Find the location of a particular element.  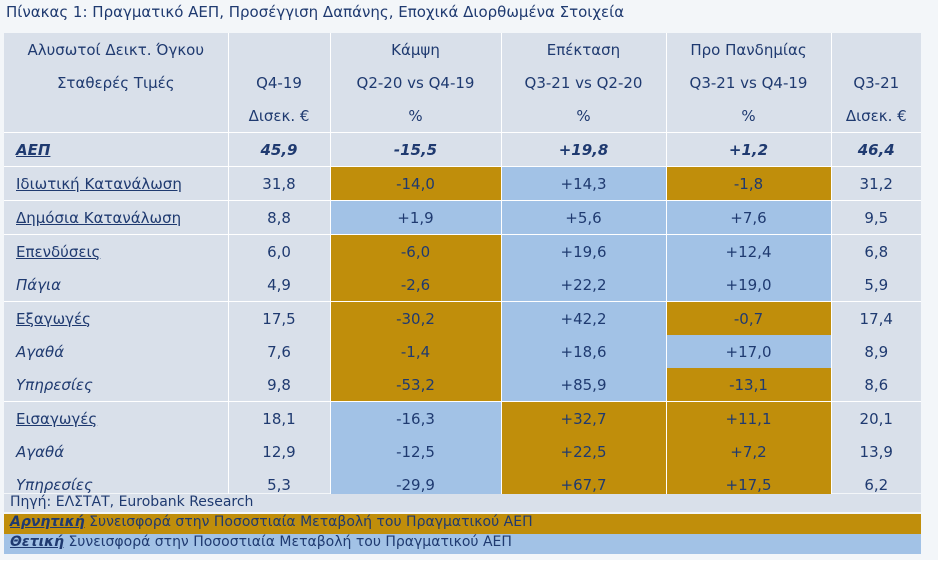

table-cell: +85,9 is located at coordinates (583, 385).